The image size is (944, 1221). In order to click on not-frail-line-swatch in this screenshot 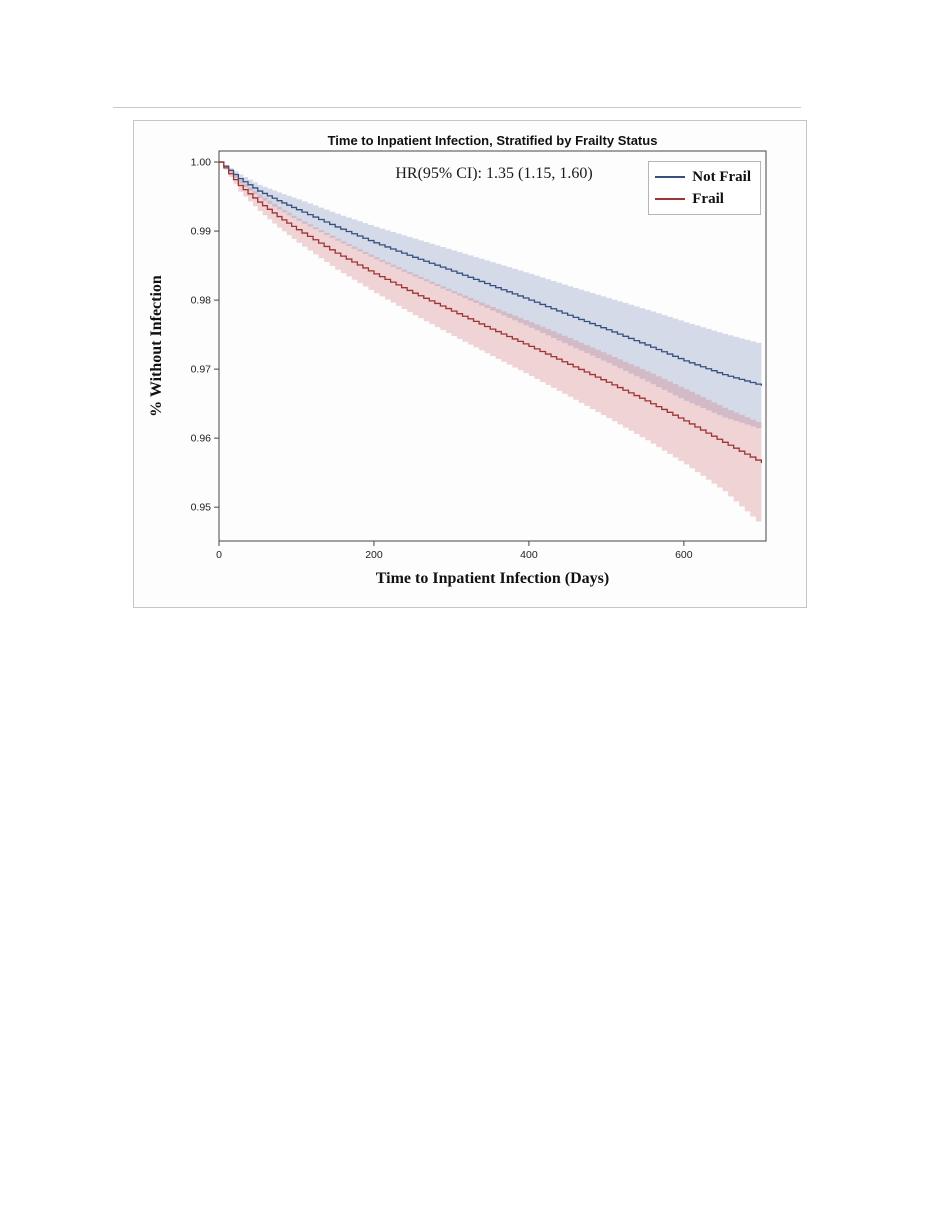, I will do `click(670, 177)`.